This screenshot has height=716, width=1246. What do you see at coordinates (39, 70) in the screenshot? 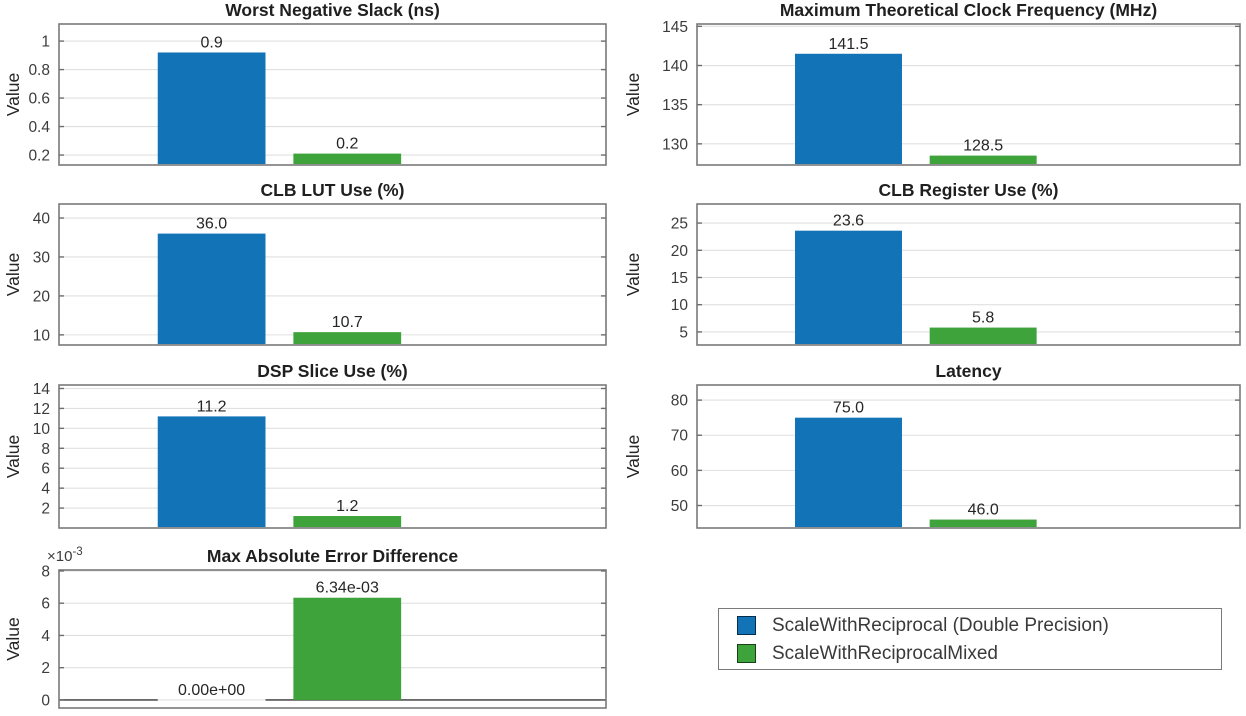
I see `y-tick-label: 0.8` at bounding box center [39, 70].